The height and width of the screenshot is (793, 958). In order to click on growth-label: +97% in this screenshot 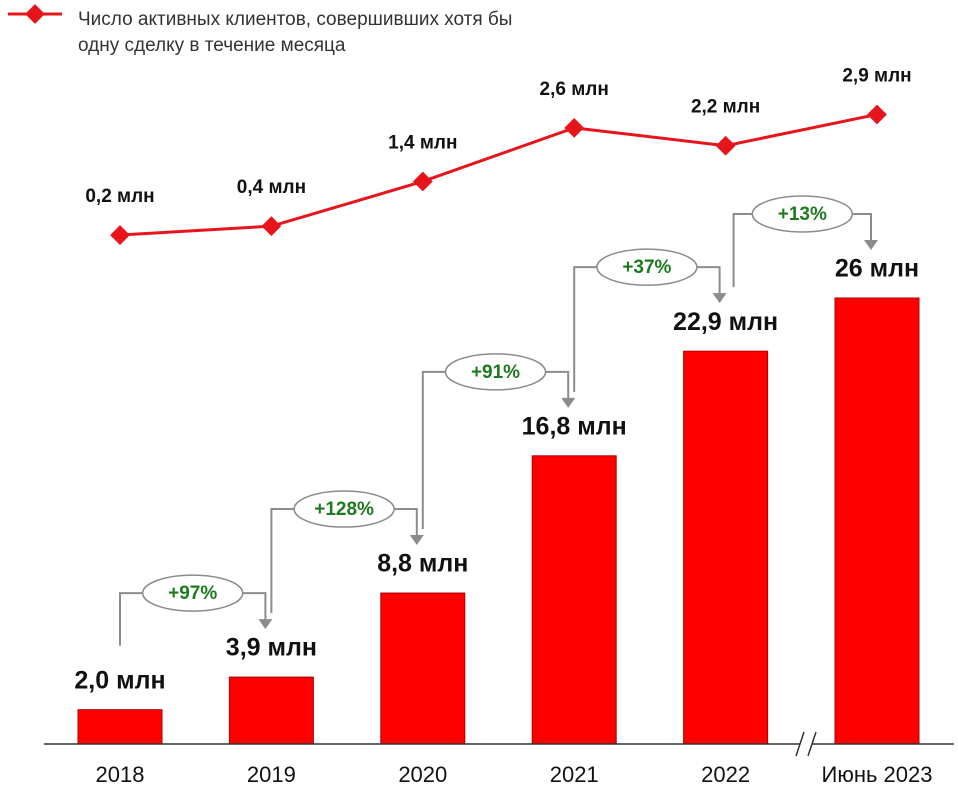, I will do `click(192, 593)`.